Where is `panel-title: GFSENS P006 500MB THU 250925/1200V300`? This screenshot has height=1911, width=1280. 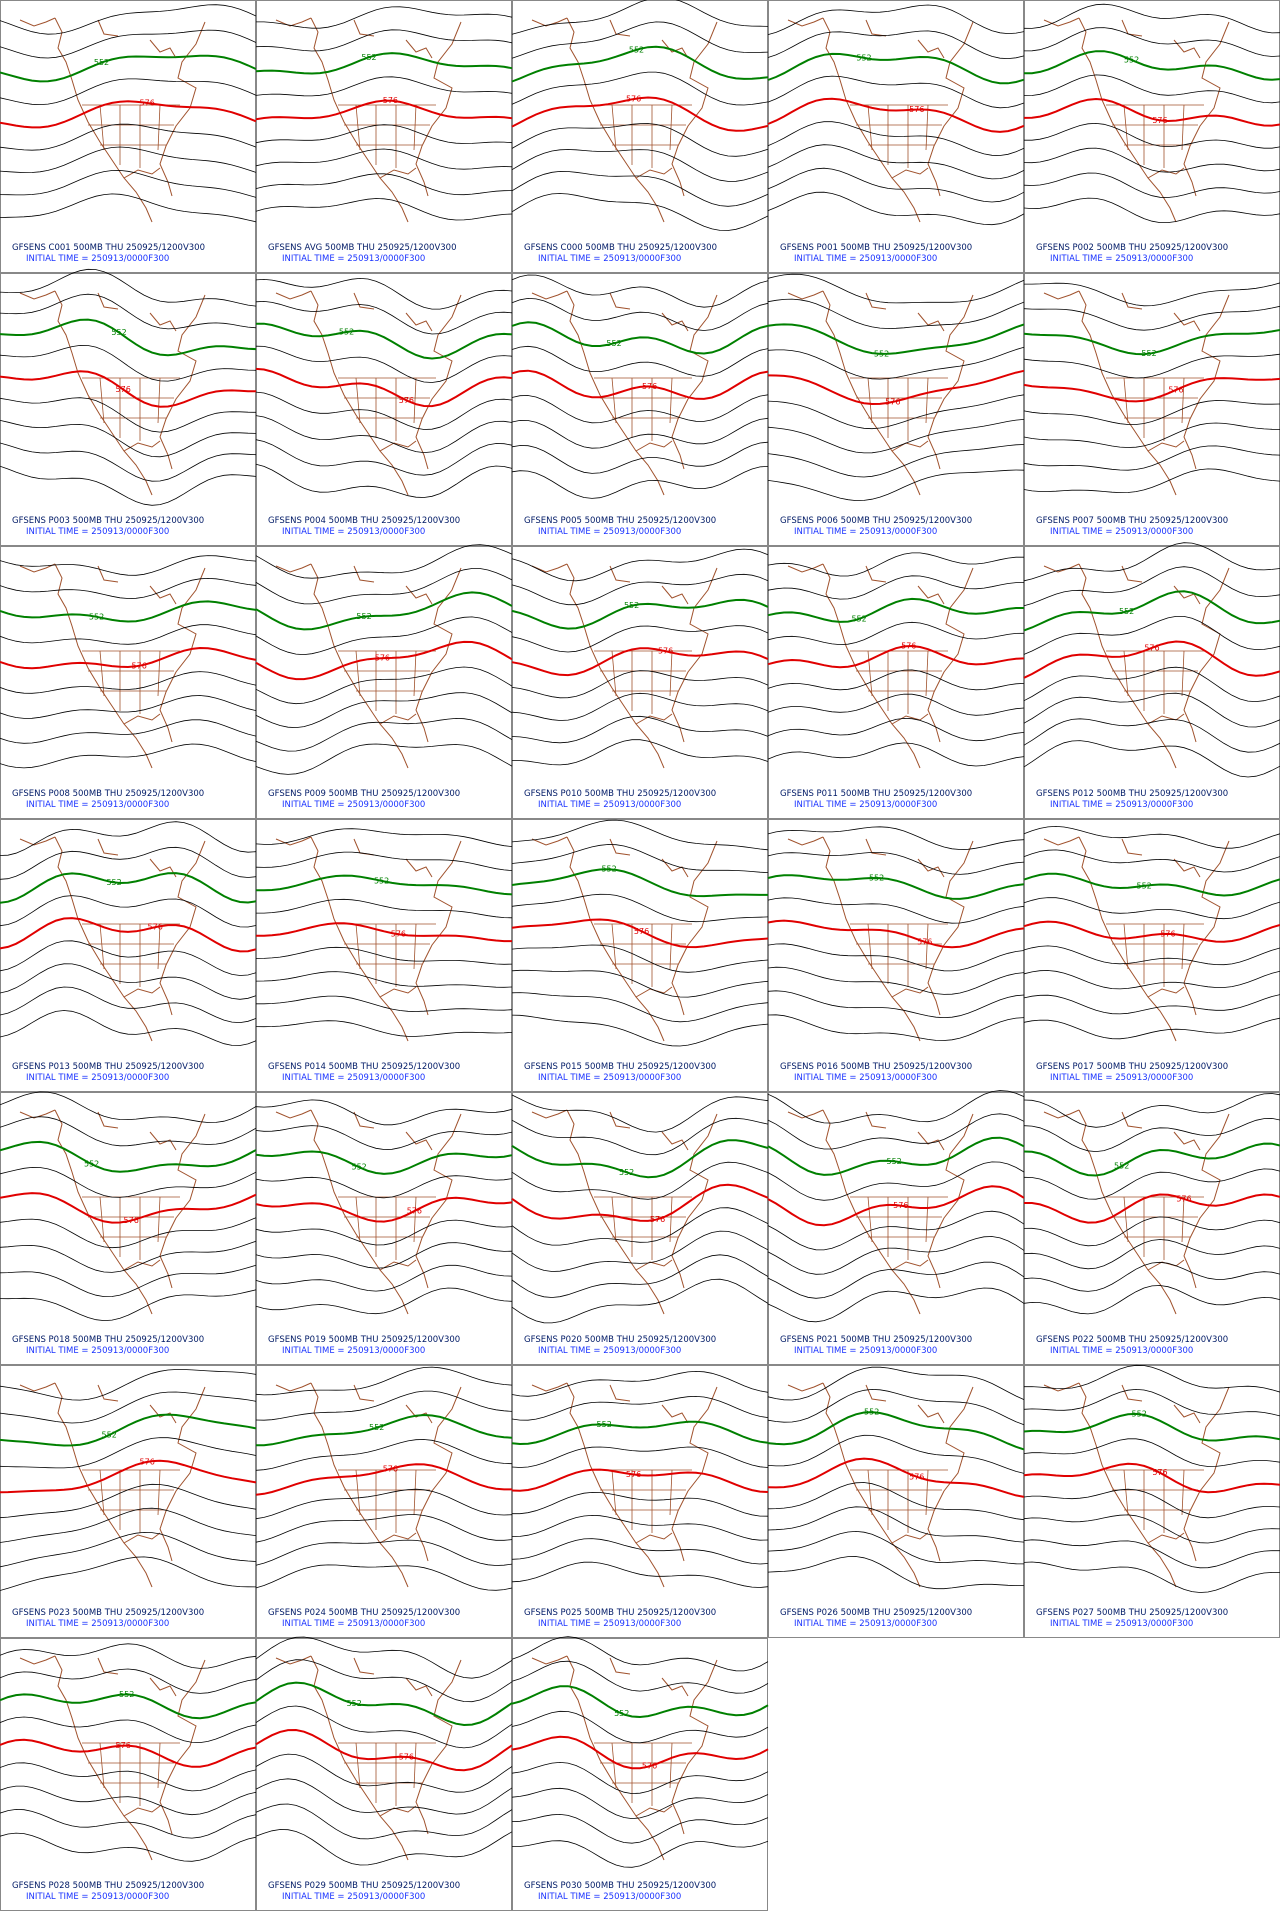 panel-title: GFSENS P006 500MB THU 250925/1200V300 is located at coordinates (876, 521).